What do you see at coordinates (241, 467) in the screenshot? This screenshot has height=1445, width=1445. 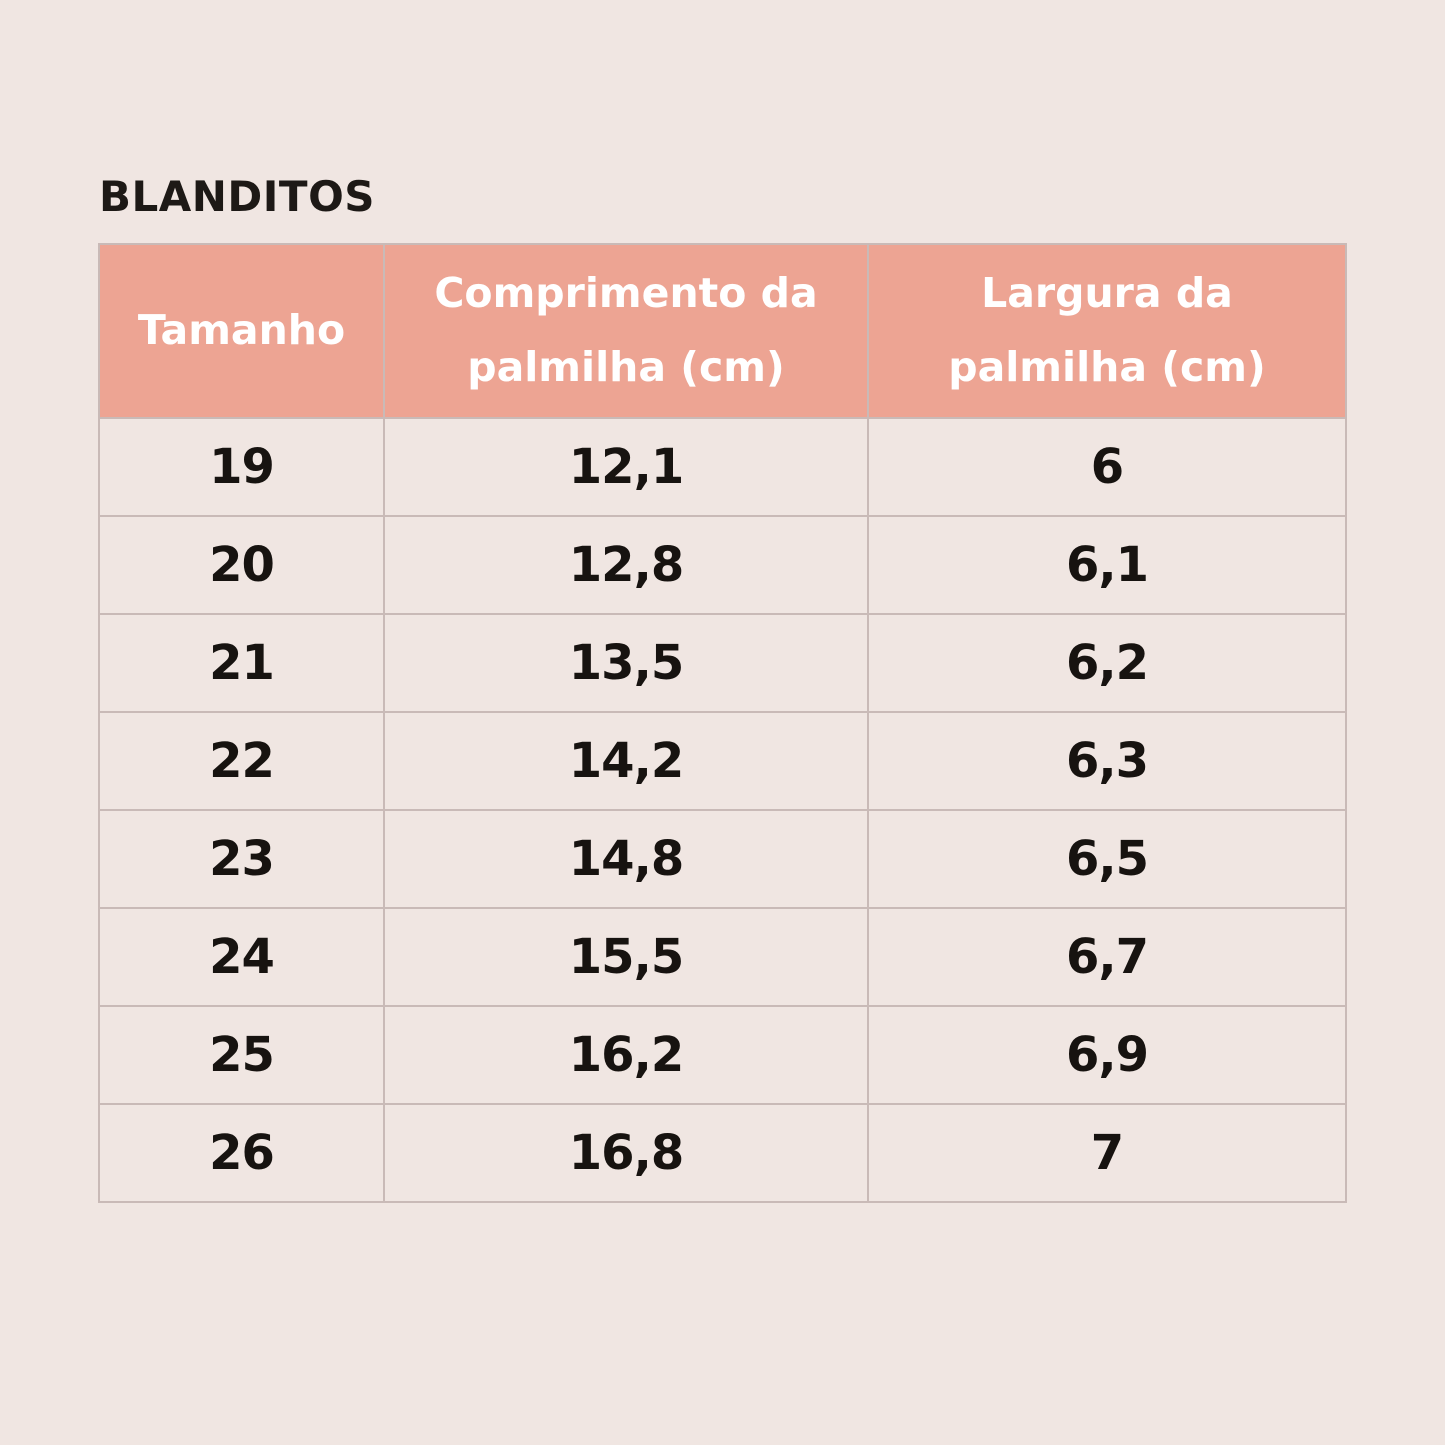 I see `cell-tamanho: 19` at bounding box center [241, 467].